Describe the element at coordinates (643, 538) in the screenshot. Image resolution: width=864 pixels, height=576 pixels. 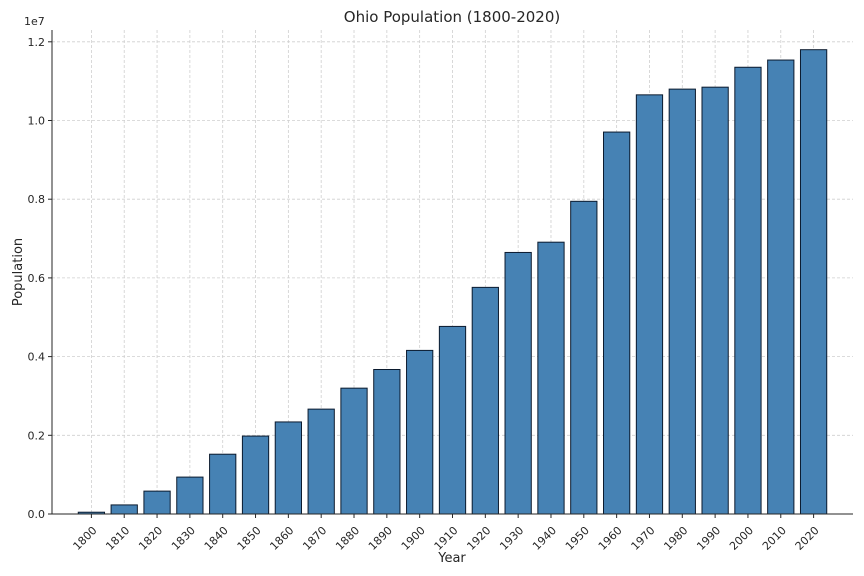
I see `x-tick-label: 1970` at that location.